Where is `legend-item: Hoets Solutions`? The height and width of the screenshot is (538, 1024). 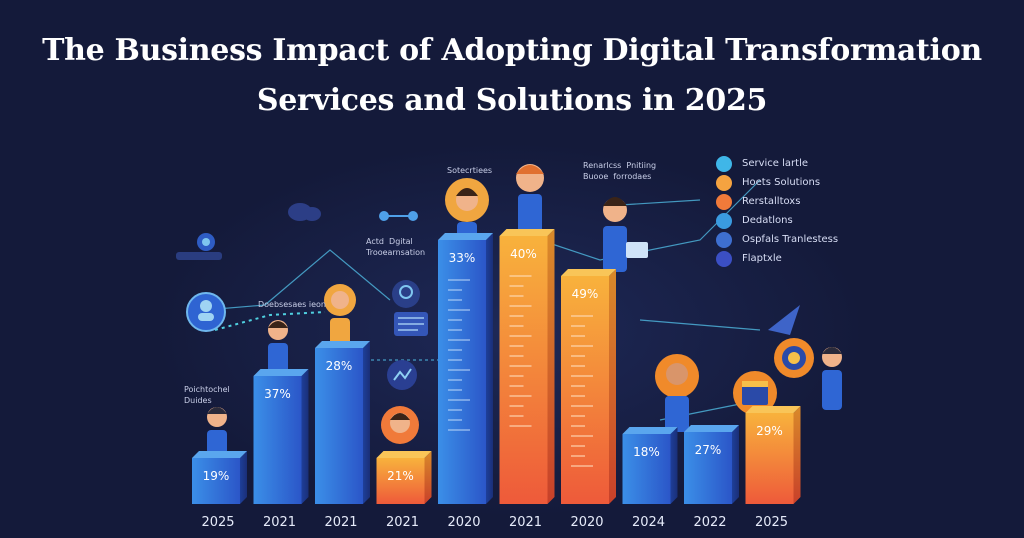
legend-item: Hoets Solutions is located at coordinates (786, 182).